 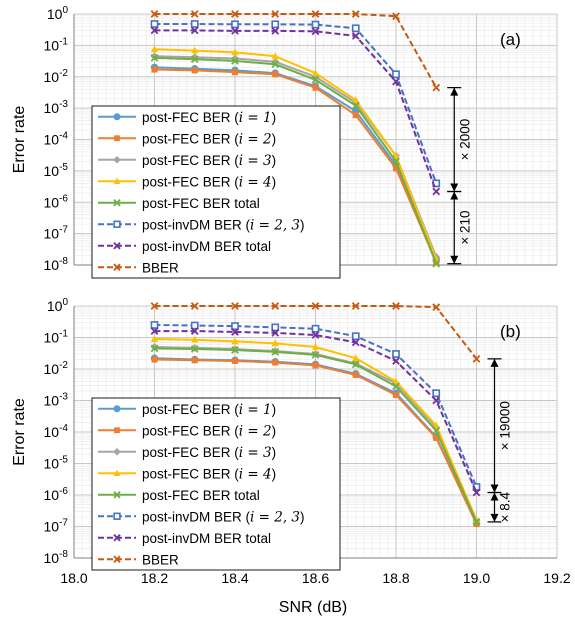 I want to click on legend-entry: post-FEC BER total, so click(x=179, y=203).